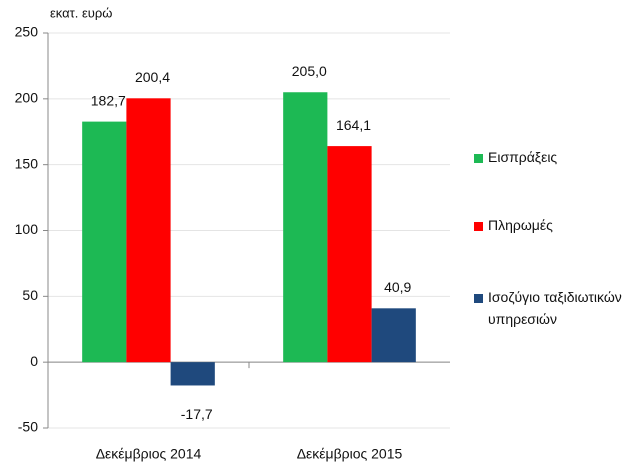 The height and width of the screenshot is (466, 637). What do you see at coordinates (27, 163) in the screenshot?
I see `y-tick-label: 150` at bounding box center [27, 163].